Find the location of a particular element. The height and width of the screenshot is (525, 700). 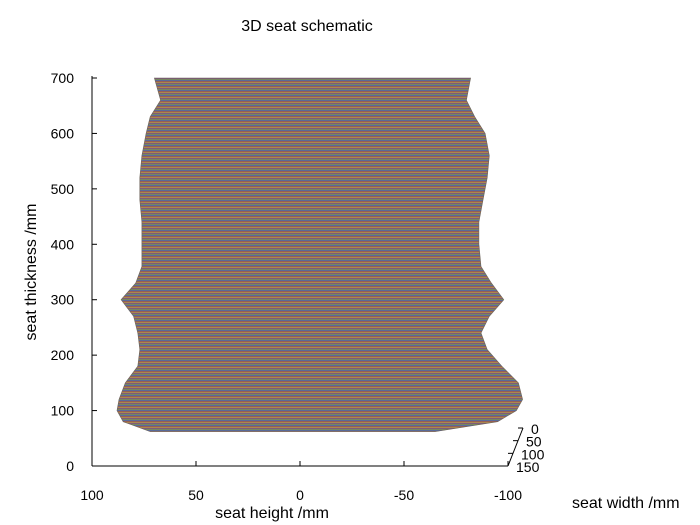

z-tick-label: 400 is located at coordinates (63, 244).